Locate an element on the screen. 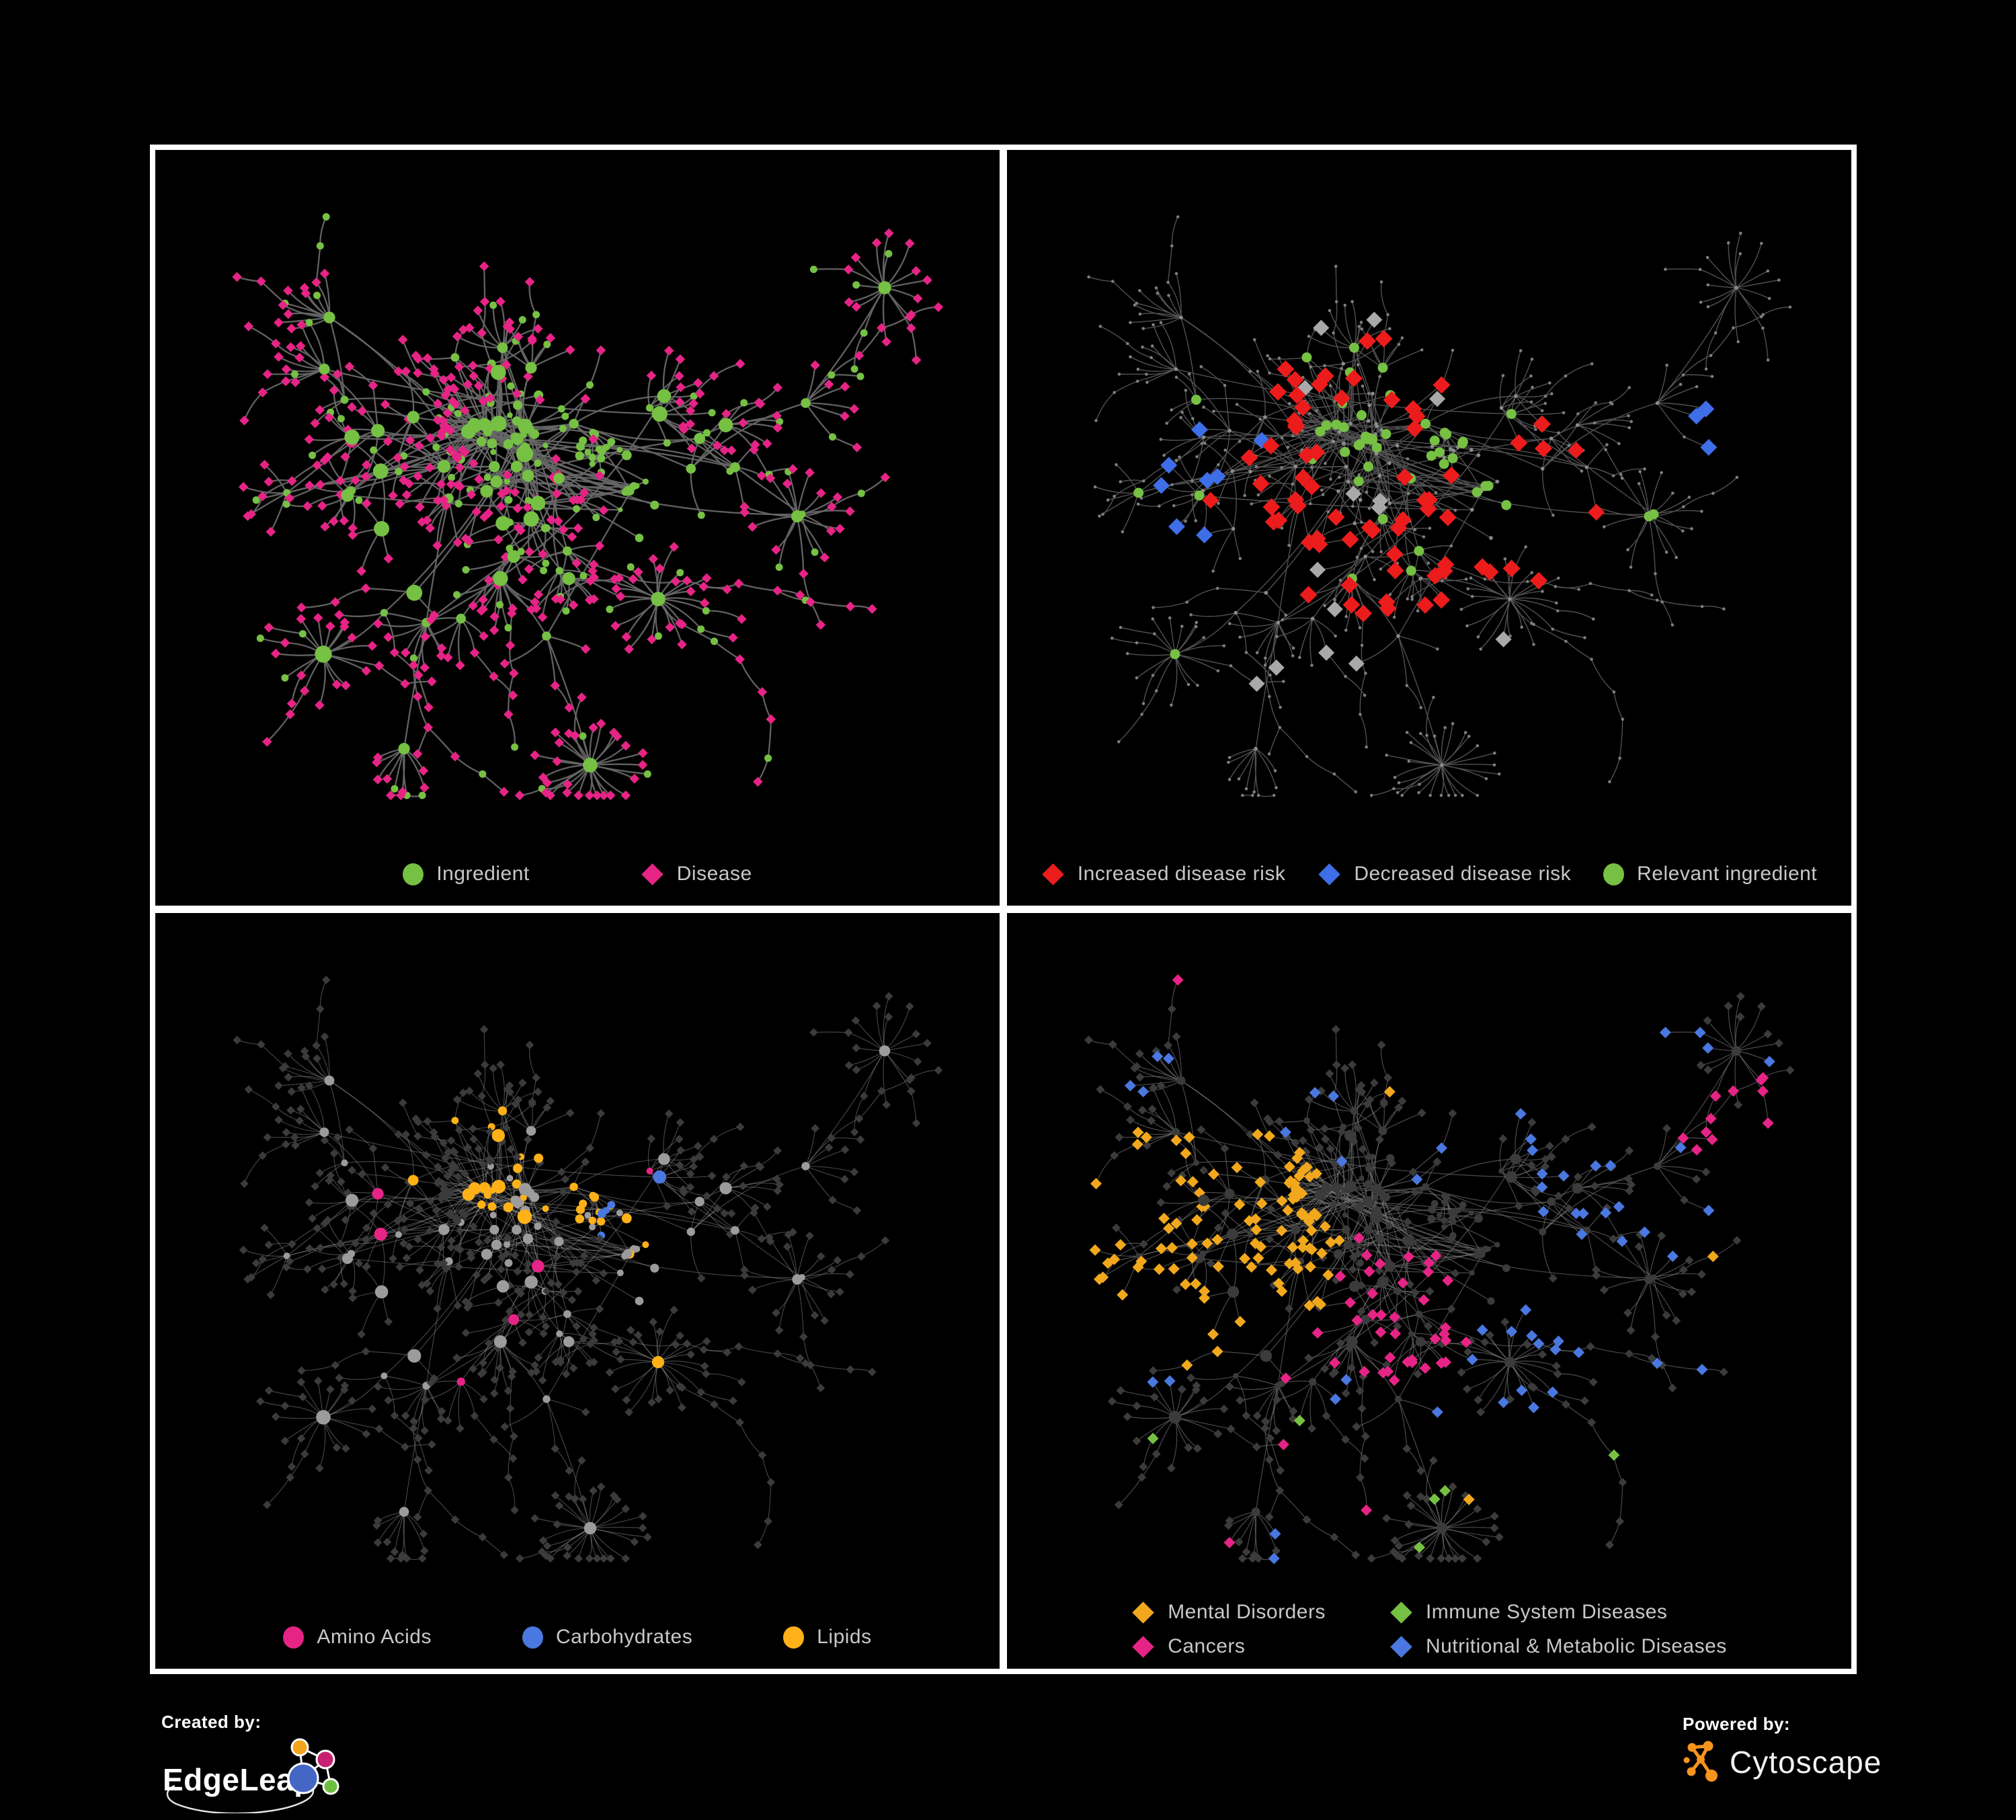  legend-item-increased-risk: Increased disease risk is located at coordinates (1163, 874).